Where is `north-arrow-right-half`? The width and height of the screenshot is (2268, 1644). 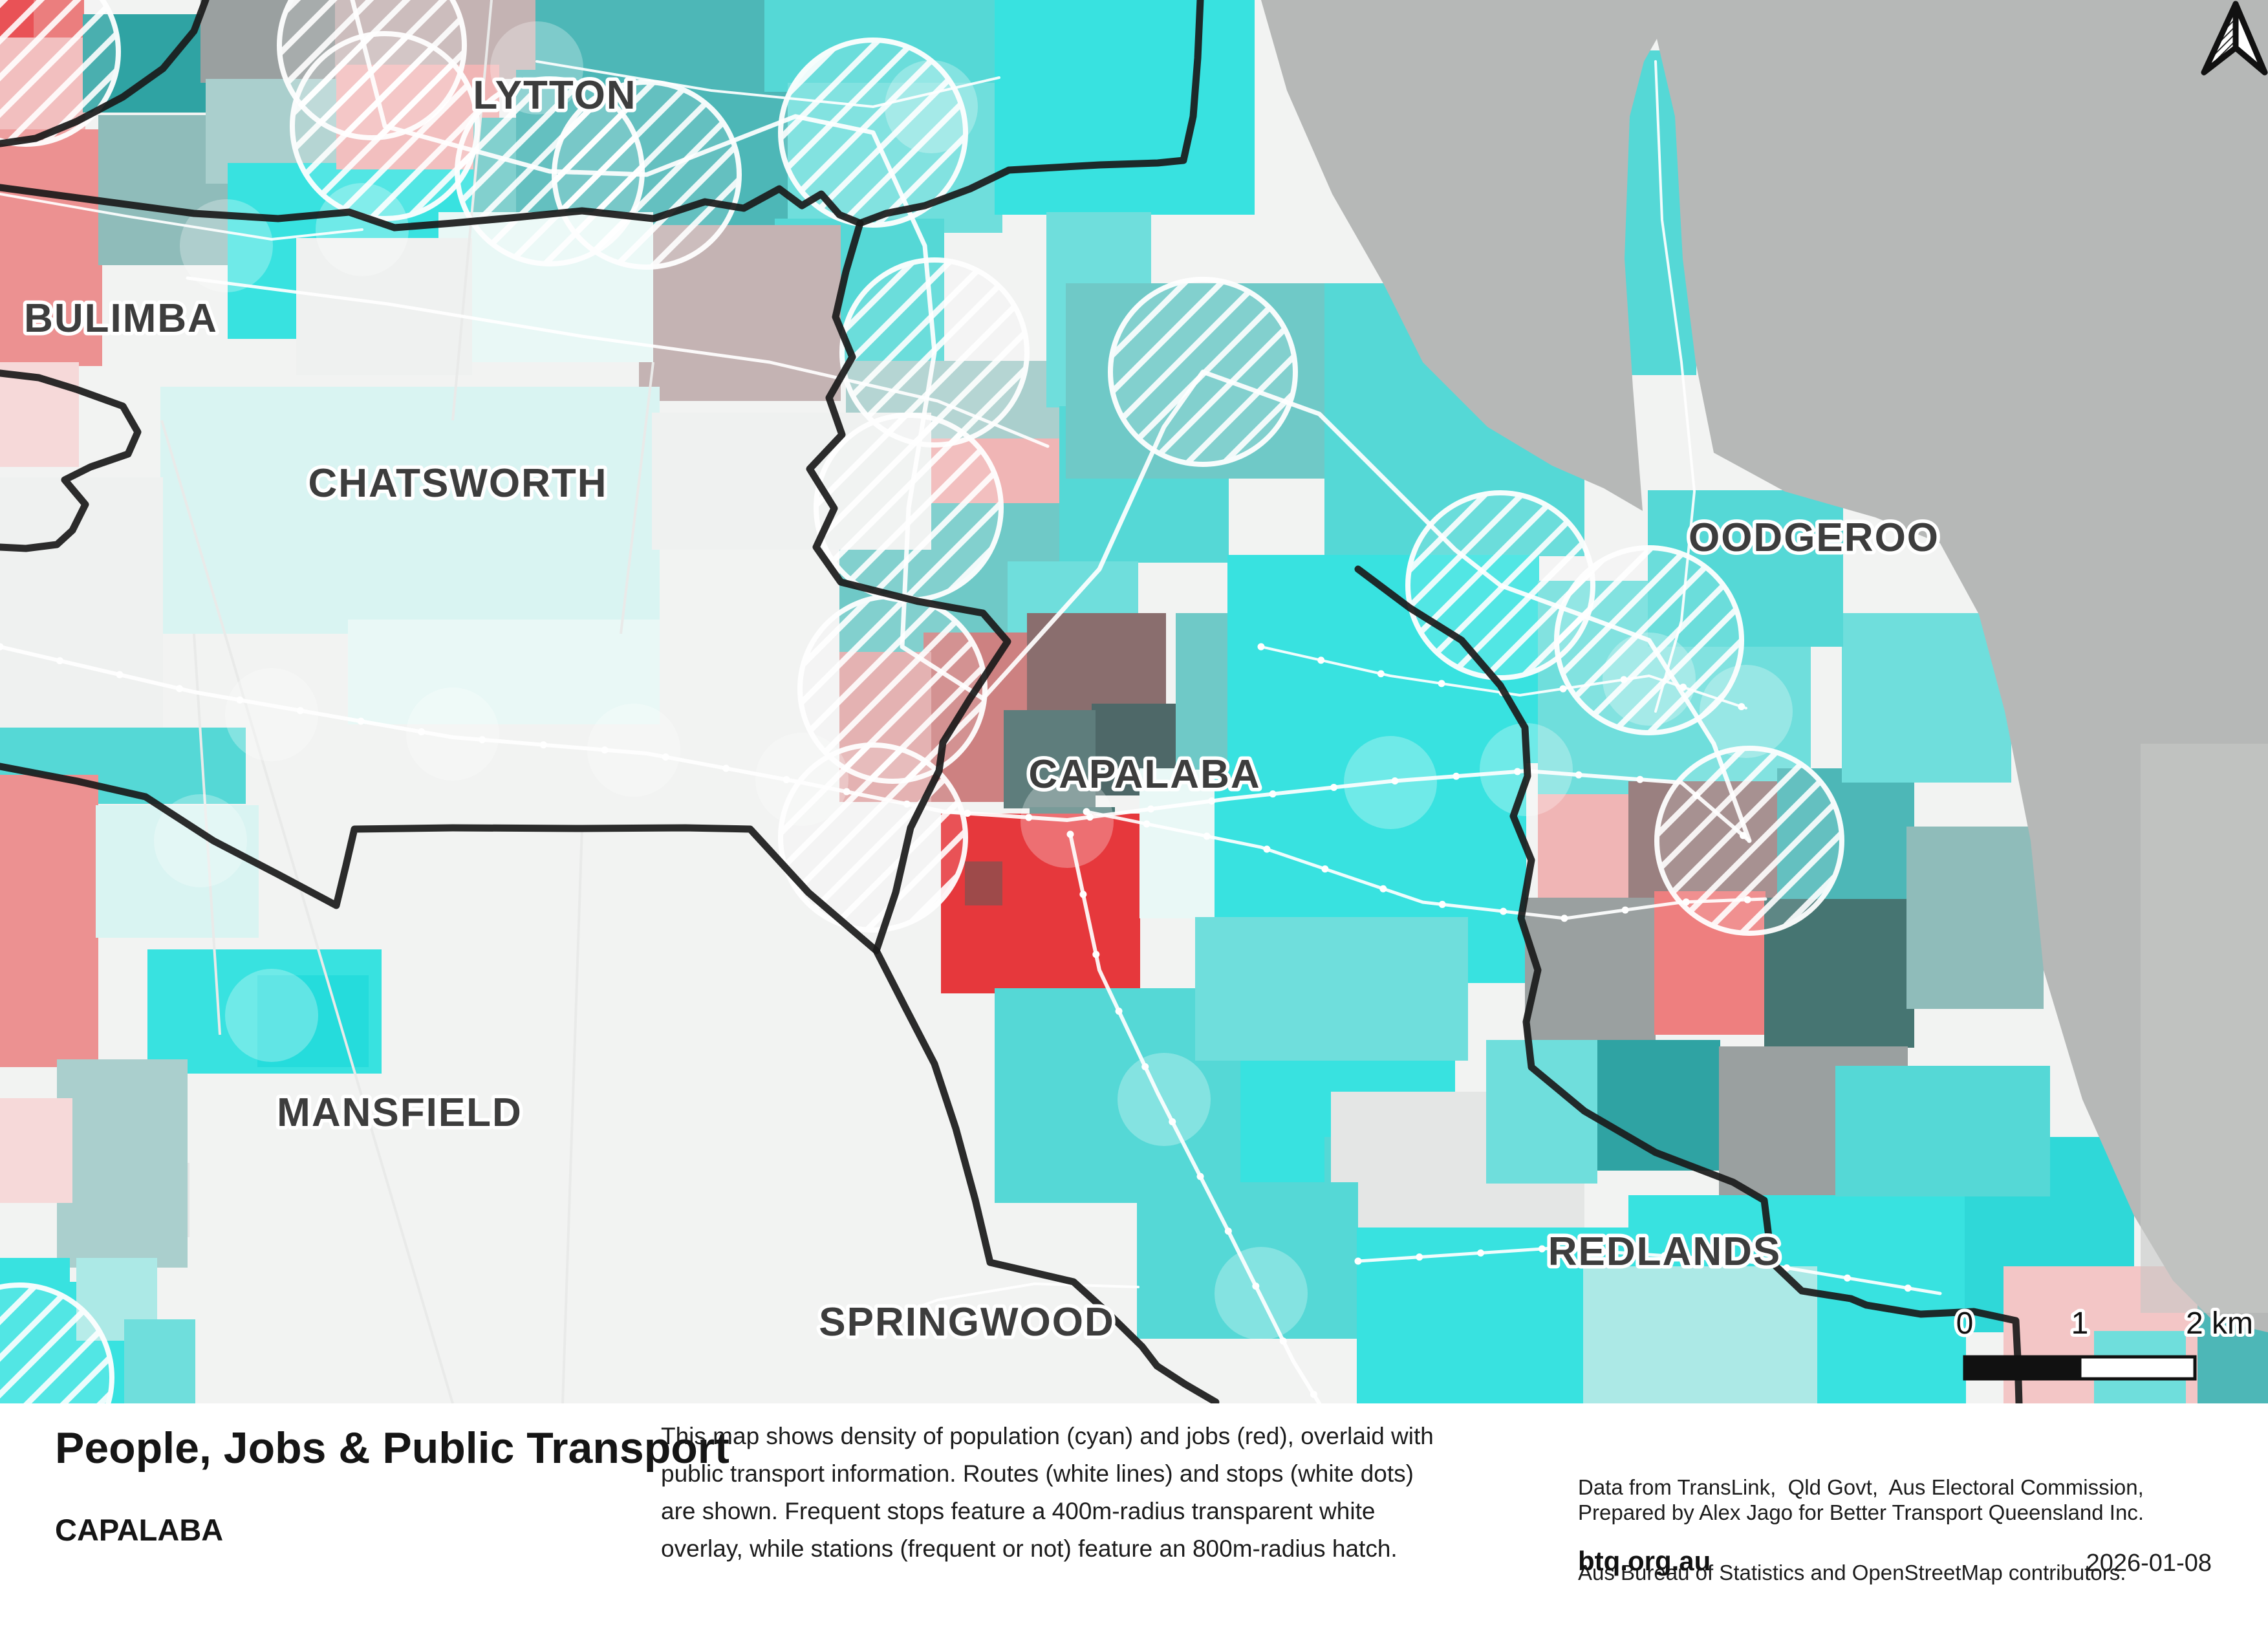 north-arrow-right-half is located at coordinates (2250, 38).